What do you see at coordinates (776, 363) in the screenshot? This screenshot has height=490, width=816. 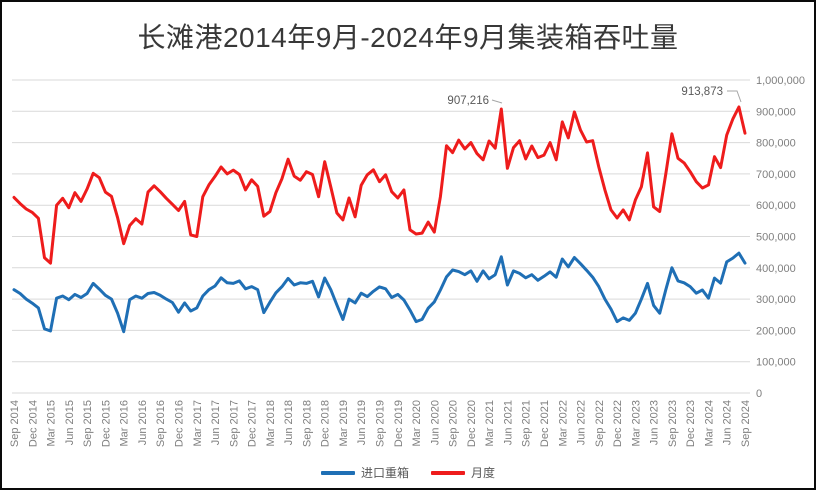 I see `y-axis-tick-label: 100,000` at bounding box center [776, 363].